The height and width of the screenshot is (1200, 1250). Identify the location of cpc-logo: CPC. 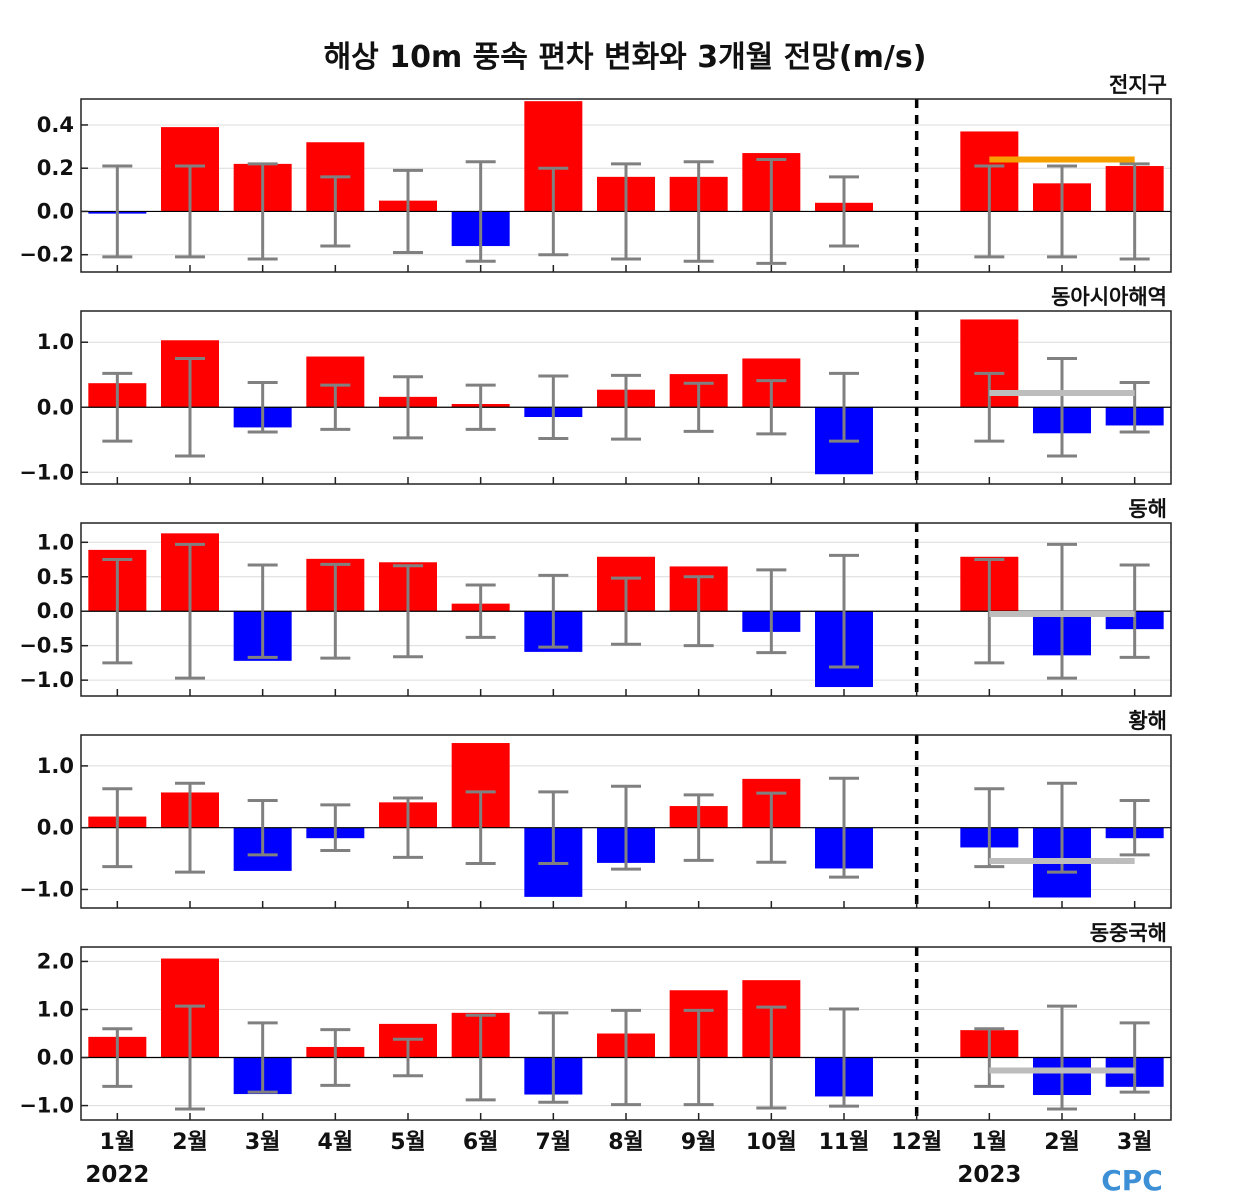
(1132, 1180).